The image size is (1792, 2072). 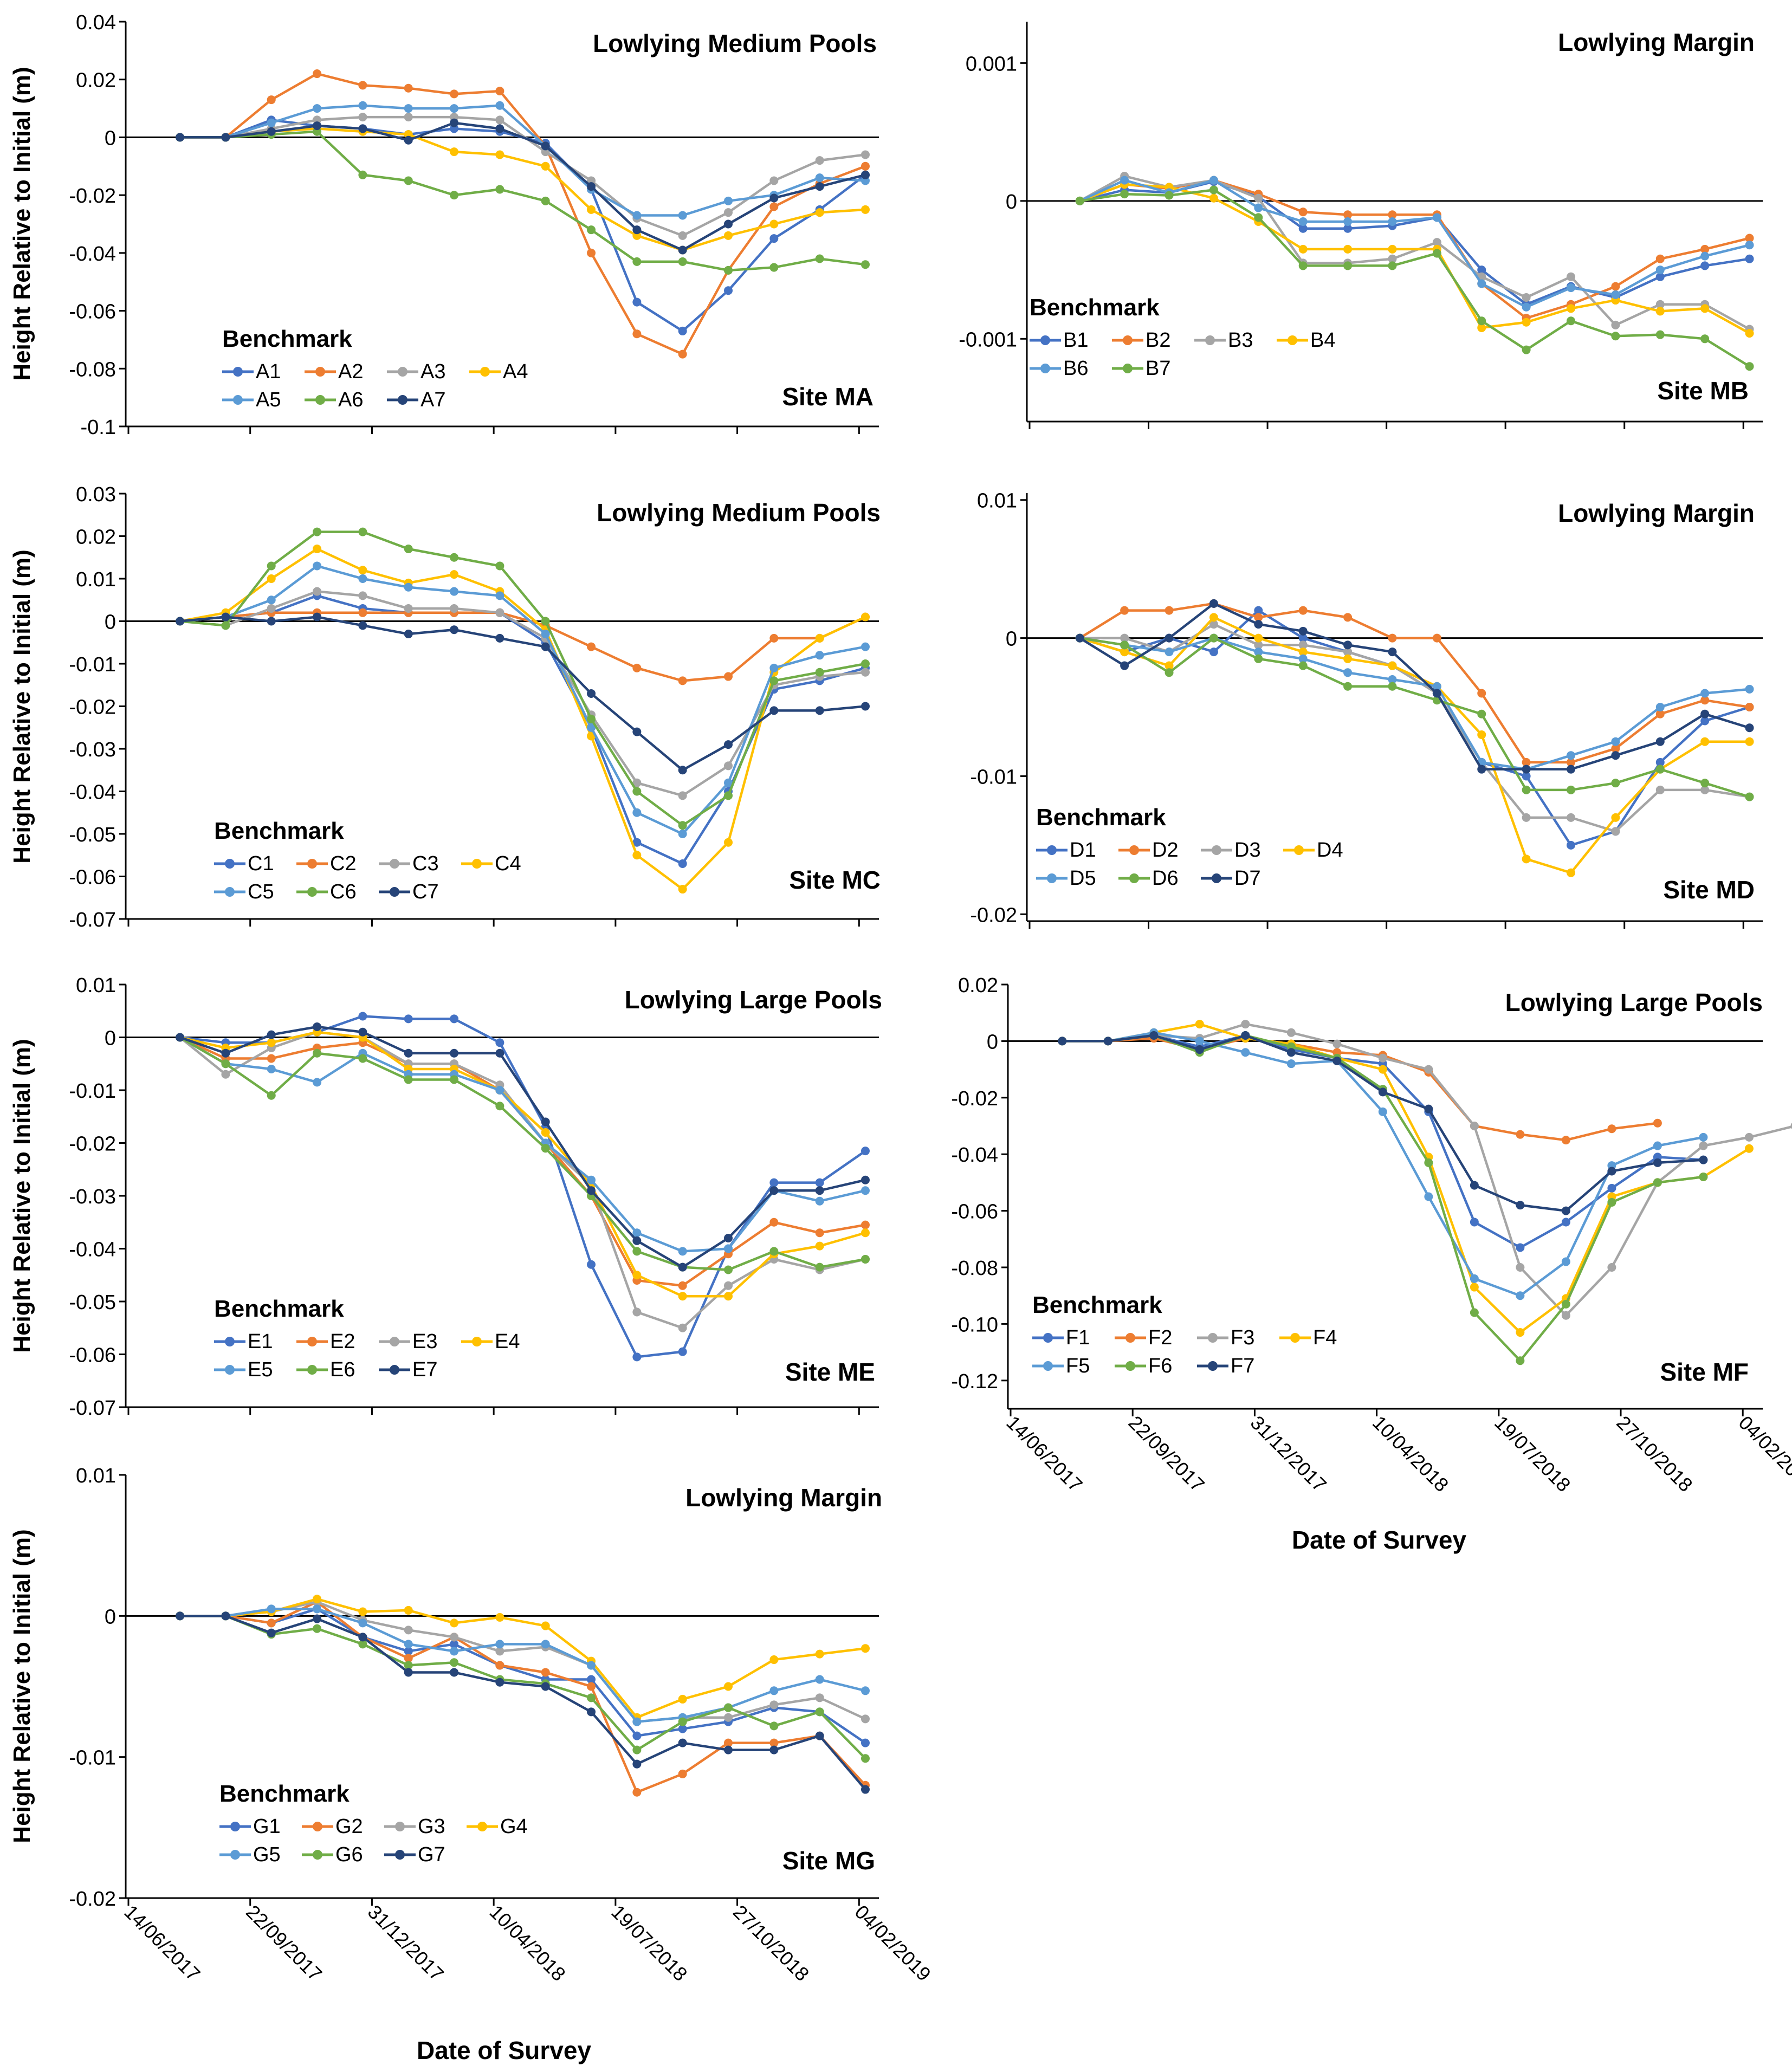 I want to click on data-point-A6, so click(x=500, y=189).